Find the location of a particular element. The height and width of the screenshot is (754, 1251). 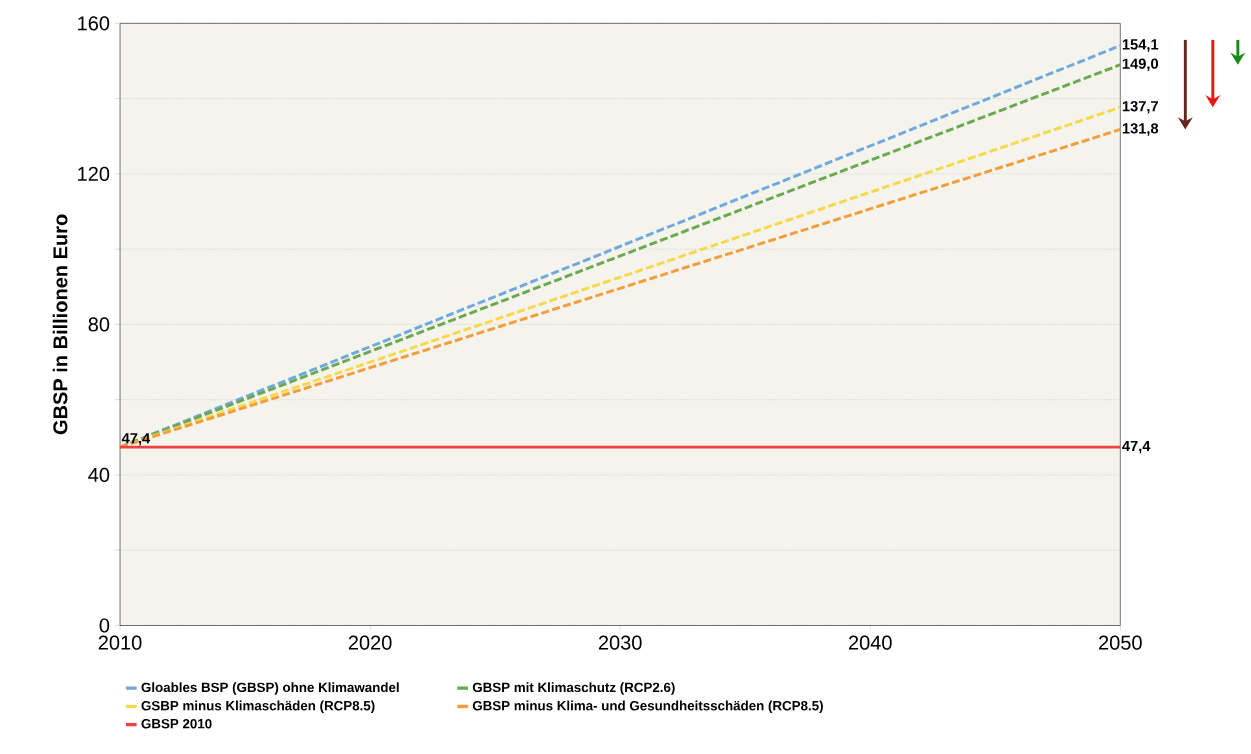

y-tick-label: 40 is located at coordinates (99, 475).